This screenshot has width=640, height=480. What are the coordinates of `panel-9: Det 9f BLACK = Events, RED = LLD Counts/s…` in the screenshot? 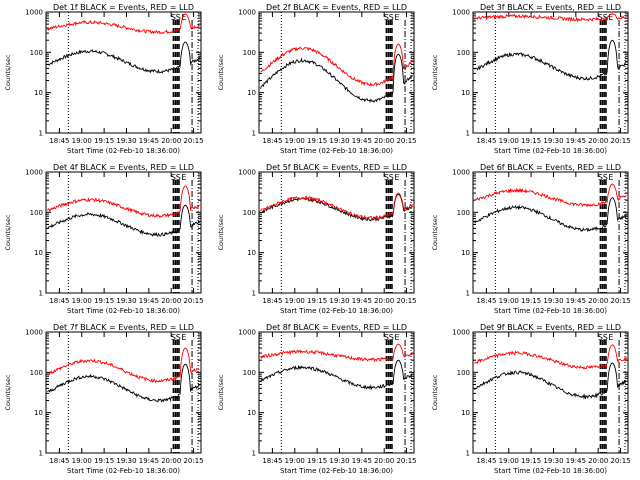 It's located at (531, 399).